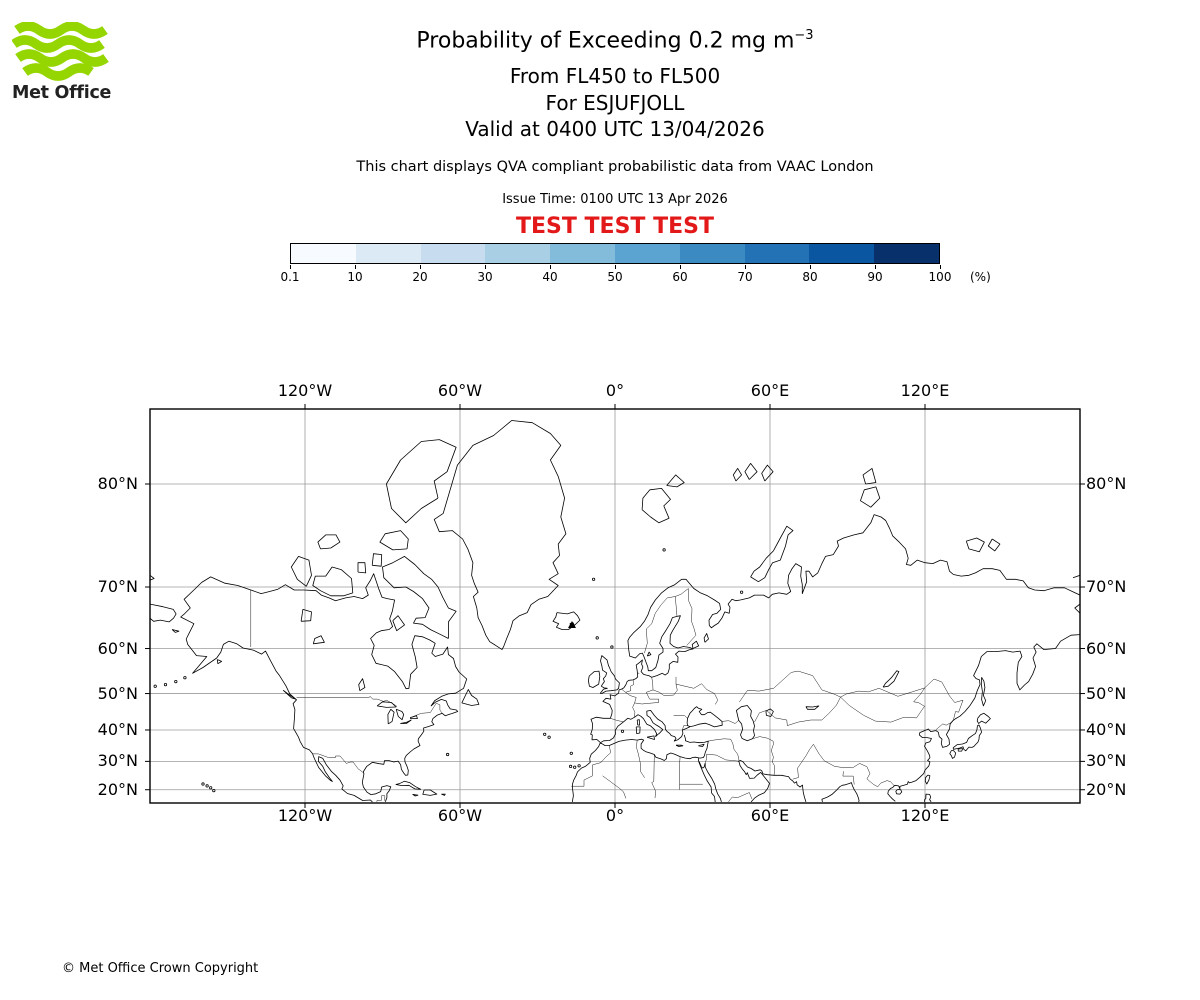 The width and height of the screenshot is (1200, 1000). What do you see at coordinates (60, 51) in the screenshot?
I see `met-office-logo-waves-icon` at bounding box center [60, 51].